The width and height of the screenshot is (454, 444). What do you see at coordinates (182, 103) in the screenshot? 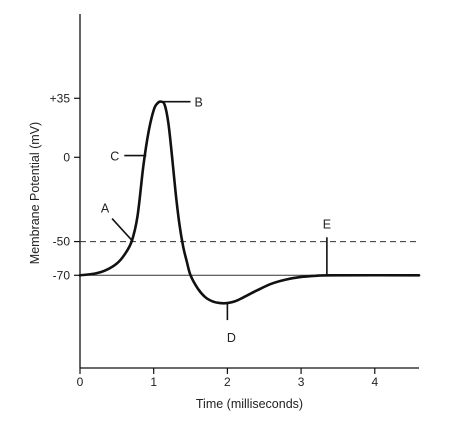
I see `annotation-b: B` at bounding box center [182, 103].